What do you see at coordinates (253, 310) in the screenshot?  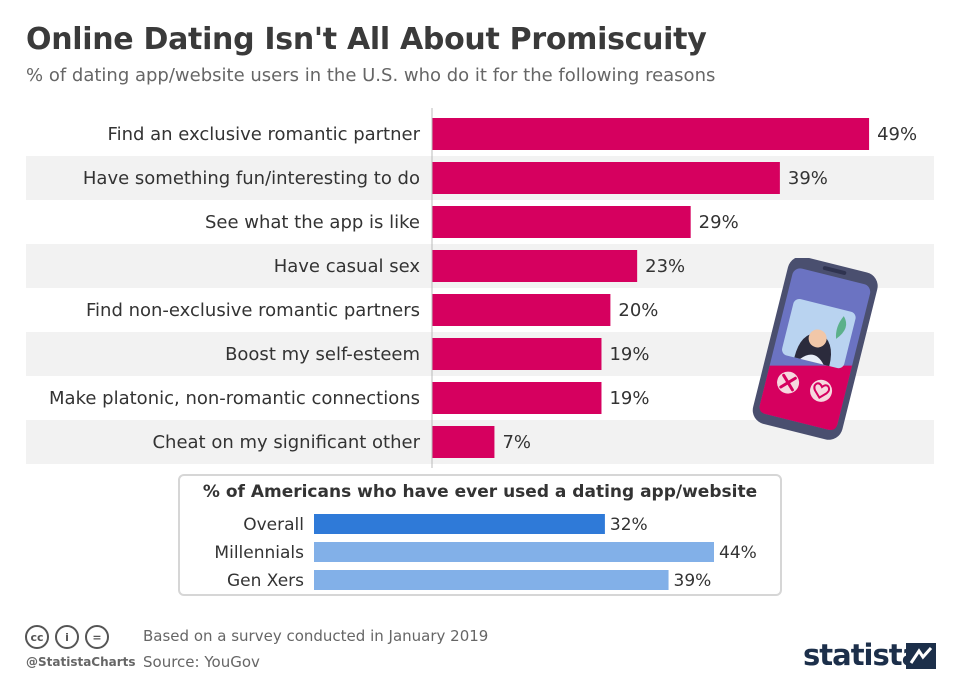 I see `category-label: Find non-exclusive romantic partners` at bounding box center [253, 310].